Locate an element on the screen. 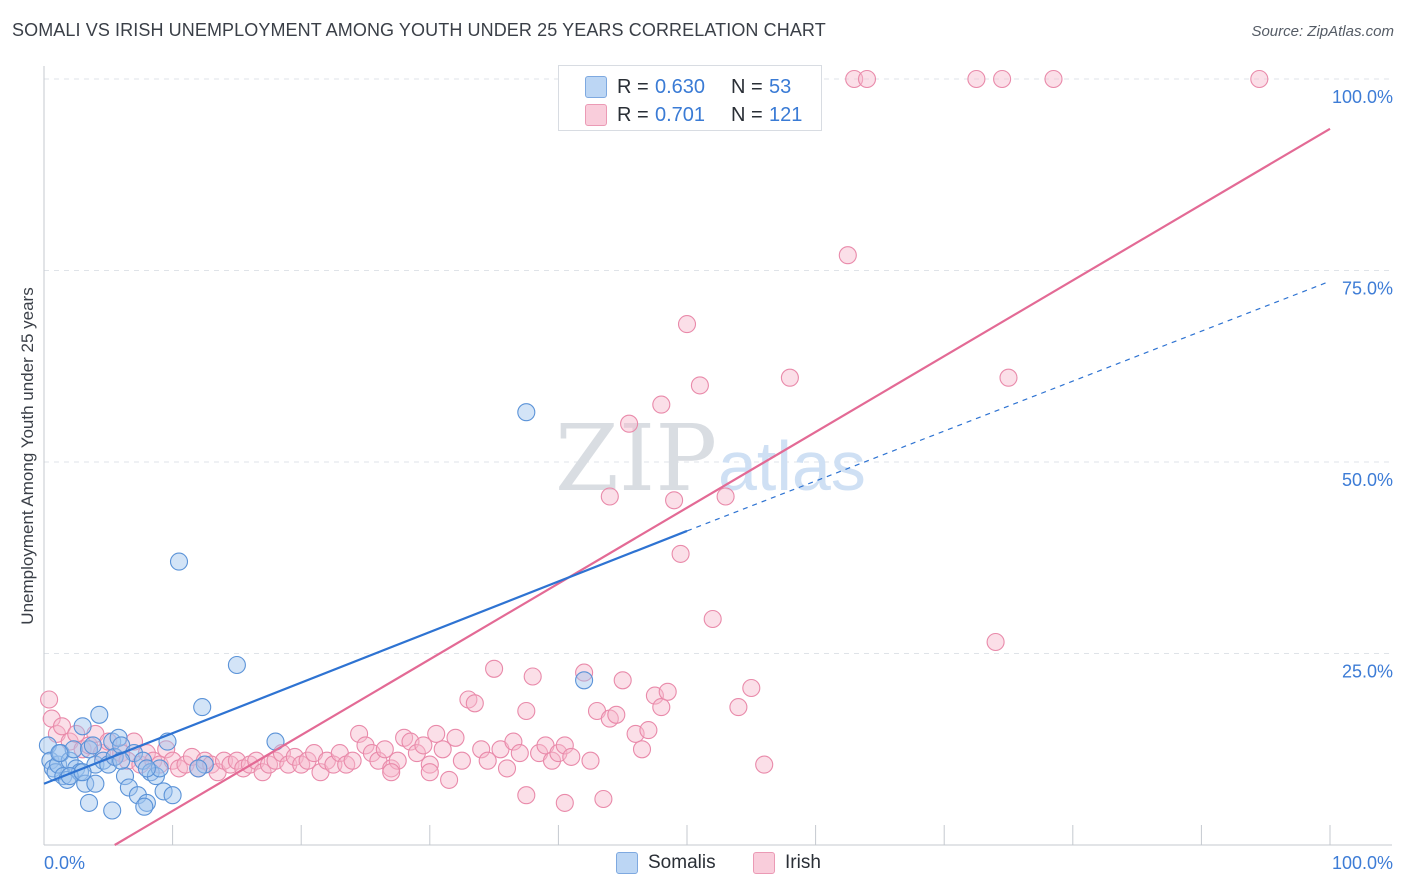  legend-r-value: 0.701 is located at coordinates (680, 114).